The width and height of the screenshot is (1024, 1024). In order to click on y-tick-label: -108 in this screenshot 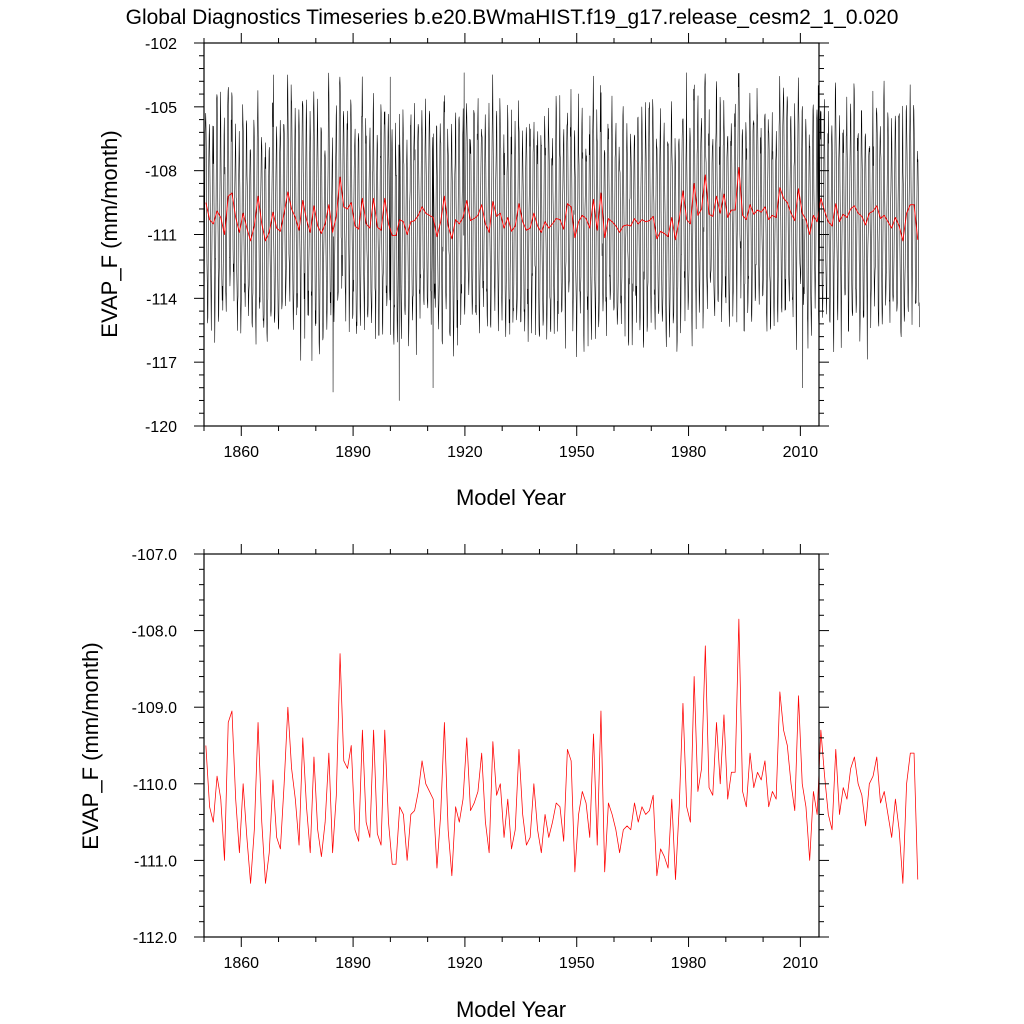, I will do `click(161, 172)`.